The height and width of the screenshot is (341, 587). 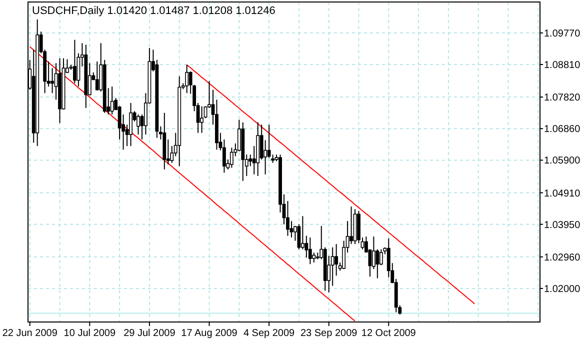 I want to click on y-tick-label: 1.02000, so click(x=562, y=289).